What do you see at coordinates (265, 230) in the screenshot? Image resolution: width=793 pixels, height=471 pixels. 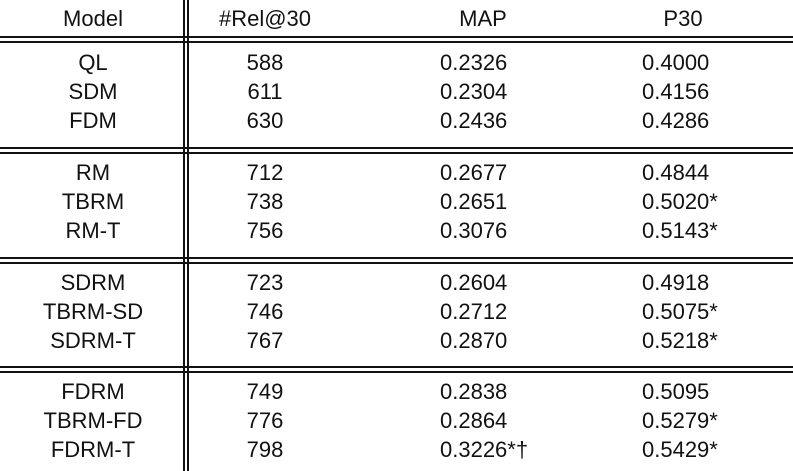 I see `cell-rel30: 756` at bounding box center [265, 230].